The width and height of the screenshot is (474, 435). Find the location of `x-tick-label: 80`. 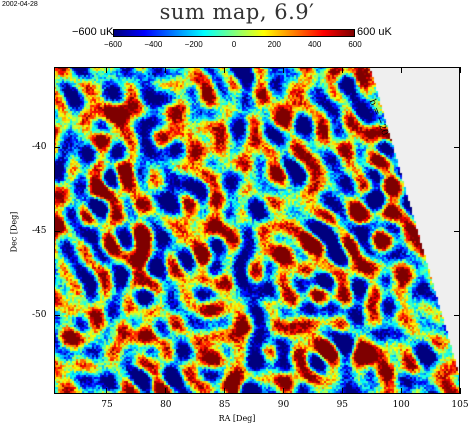

x-tick-label: 80 is located at coordinates (166, 405).